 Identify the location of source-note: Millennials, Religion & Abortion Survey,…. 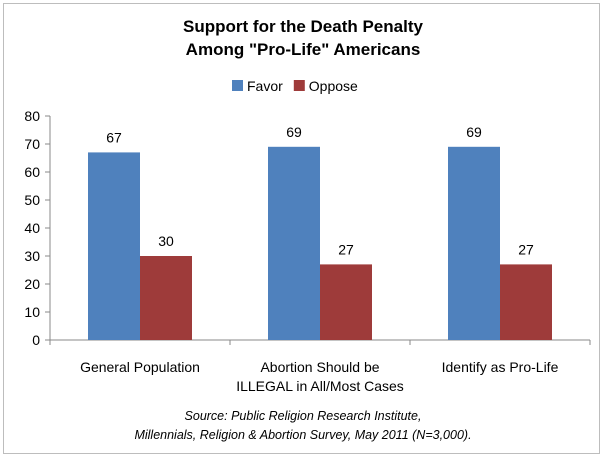
(302, 435).